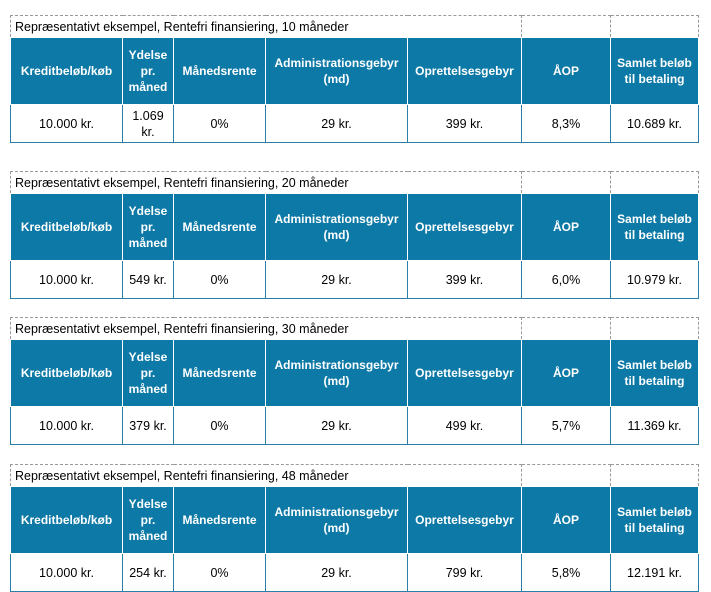  I want to click on cell-ydelse: 254 kr., so click(148, 572).